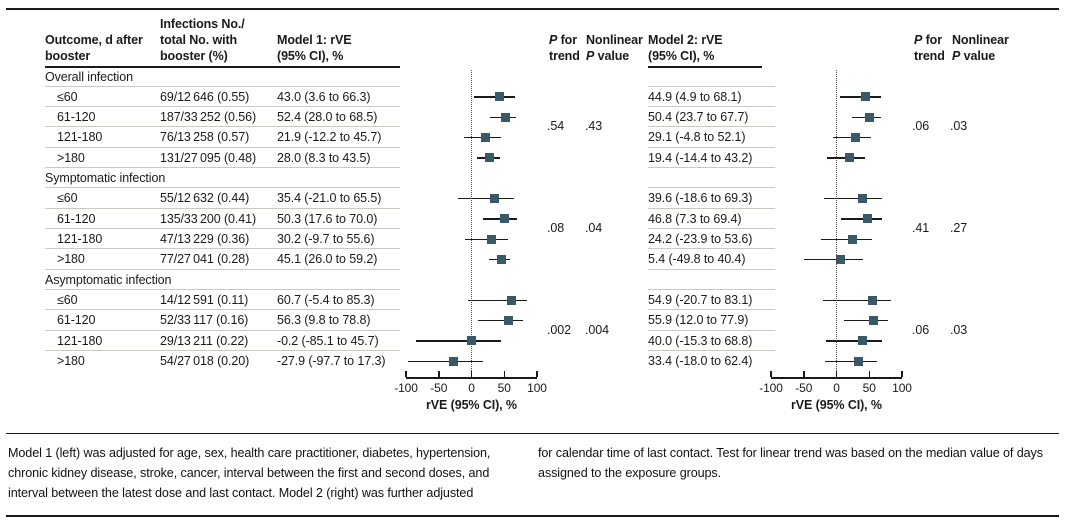 This screenshot has height=521, width=1065. I want to click on col-header-outcome: Outcome, d after booster, so click(94, 48).